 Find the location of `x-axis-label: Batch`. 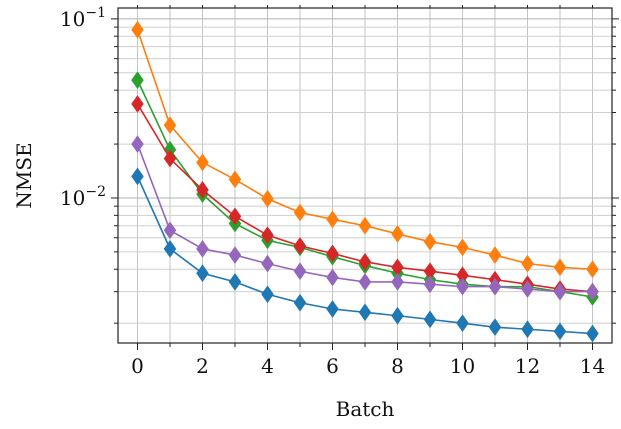

x-axis-label: Batch is located at coordinates (365, 409).